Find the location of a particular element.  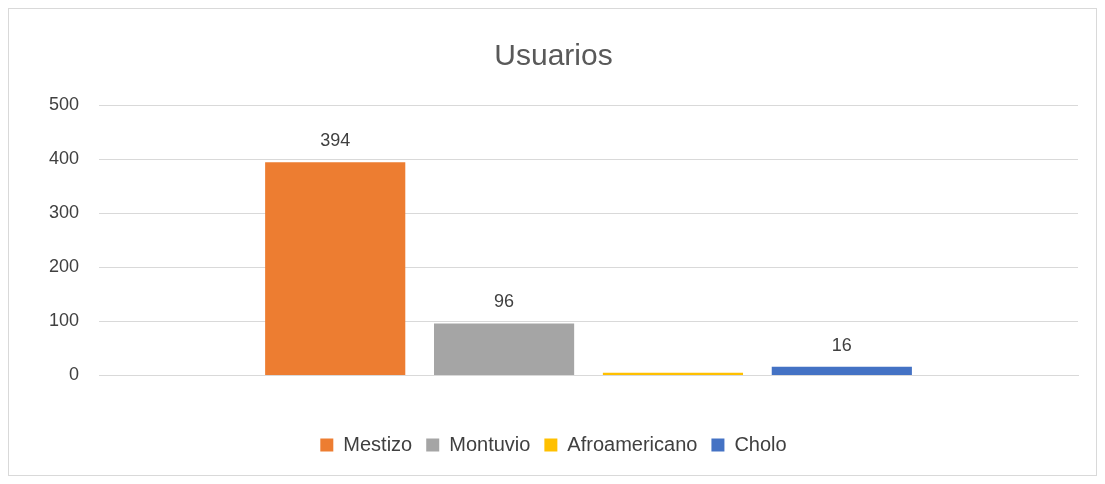

legend-label: Afroamericano is located at coordinates (632, 443).